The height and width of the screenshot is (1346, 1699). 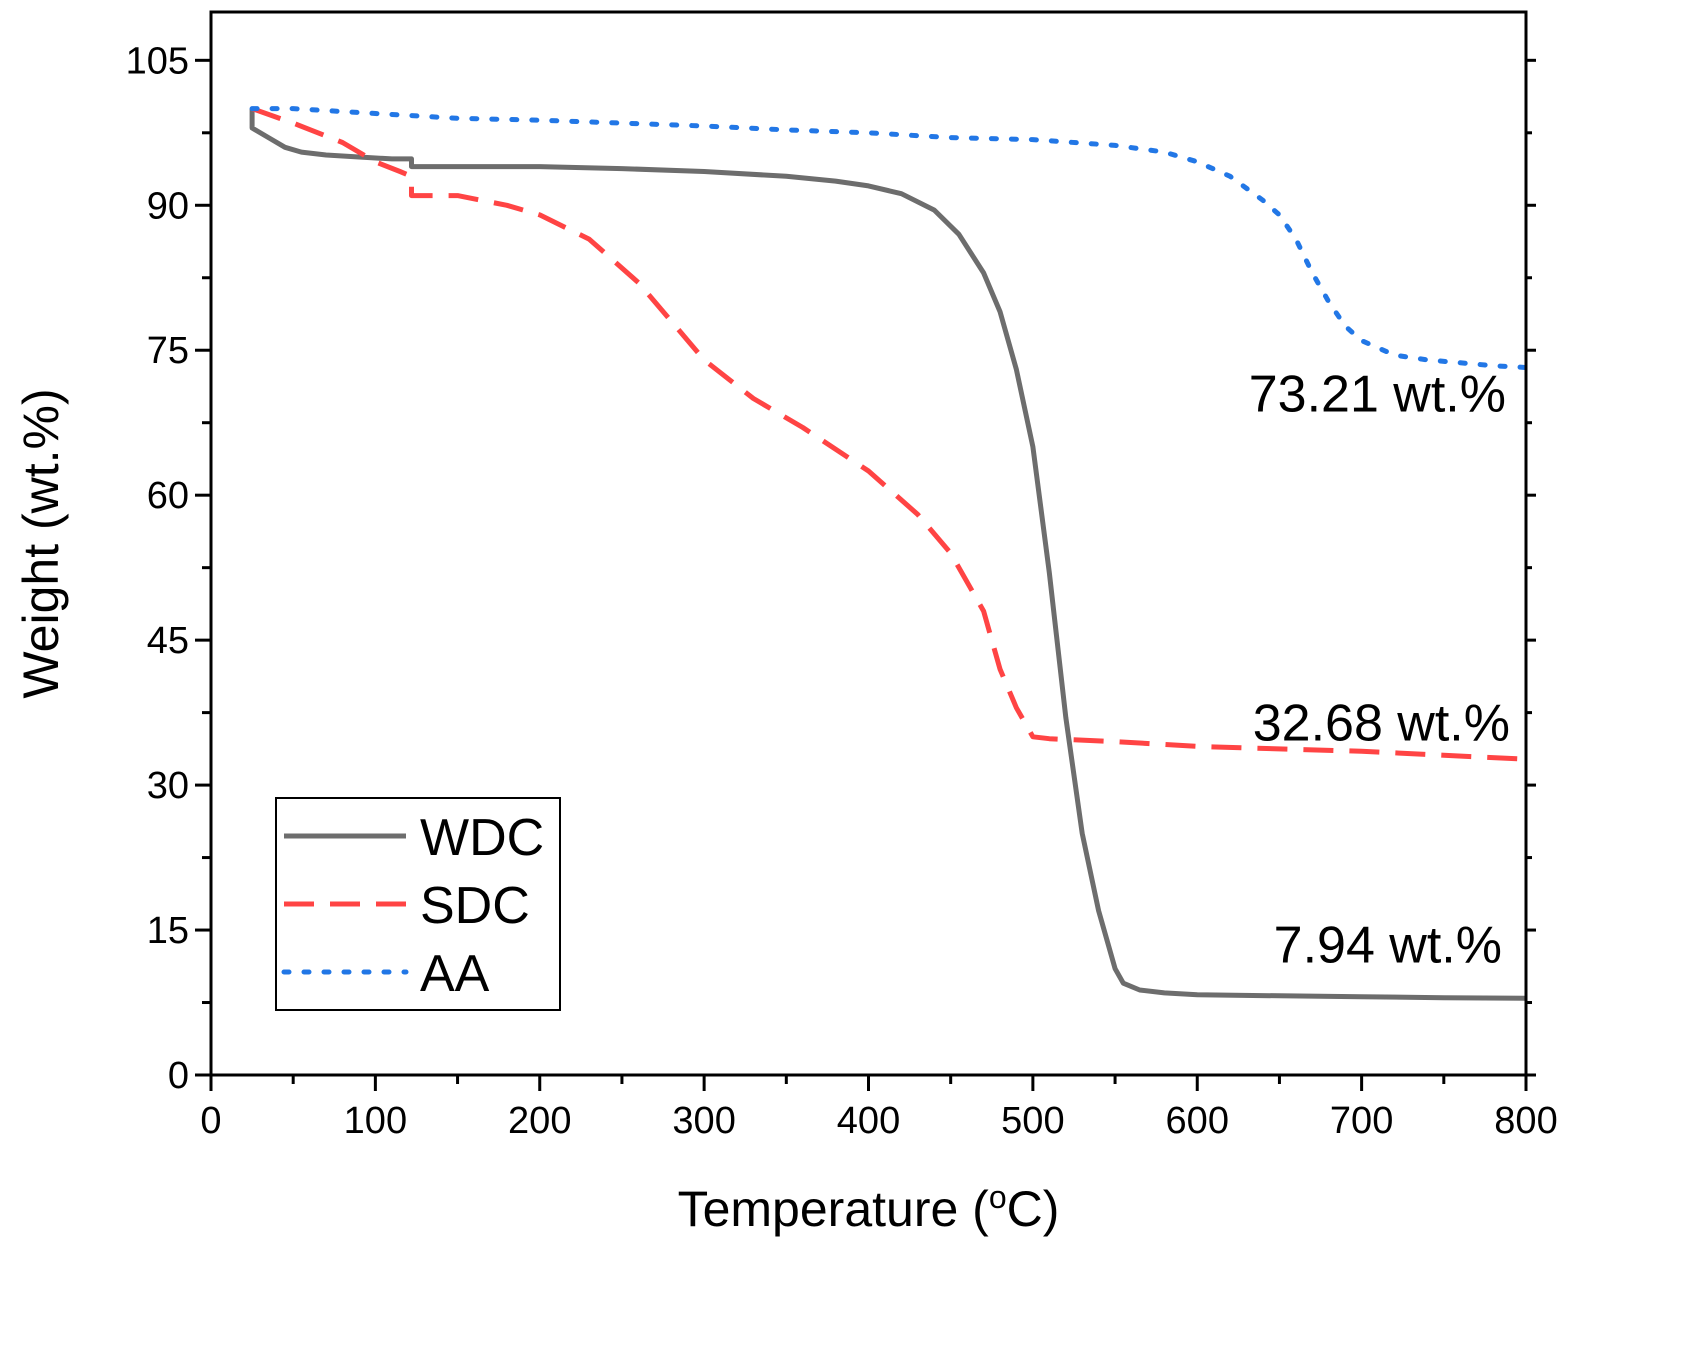 What do you see at coordinates (868, 1121) in the screenshot?
I see `x-tick-label: 400` at bounding box center [868, 1121].